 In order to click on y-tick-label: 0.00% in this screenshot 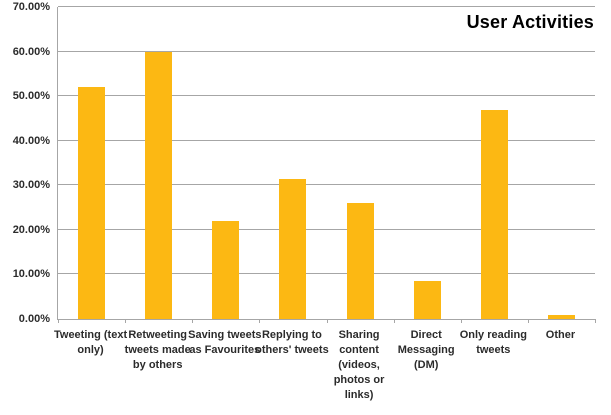, I will do `click(34, 319)`.